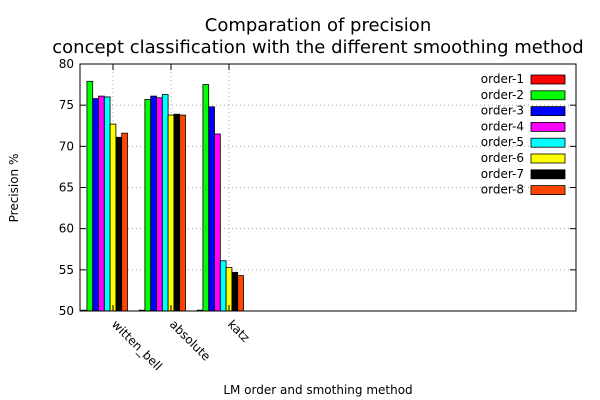 This screenshot has height=400, width=600. I want to click on legend-label-order-7: order-7, so click(502, 174).